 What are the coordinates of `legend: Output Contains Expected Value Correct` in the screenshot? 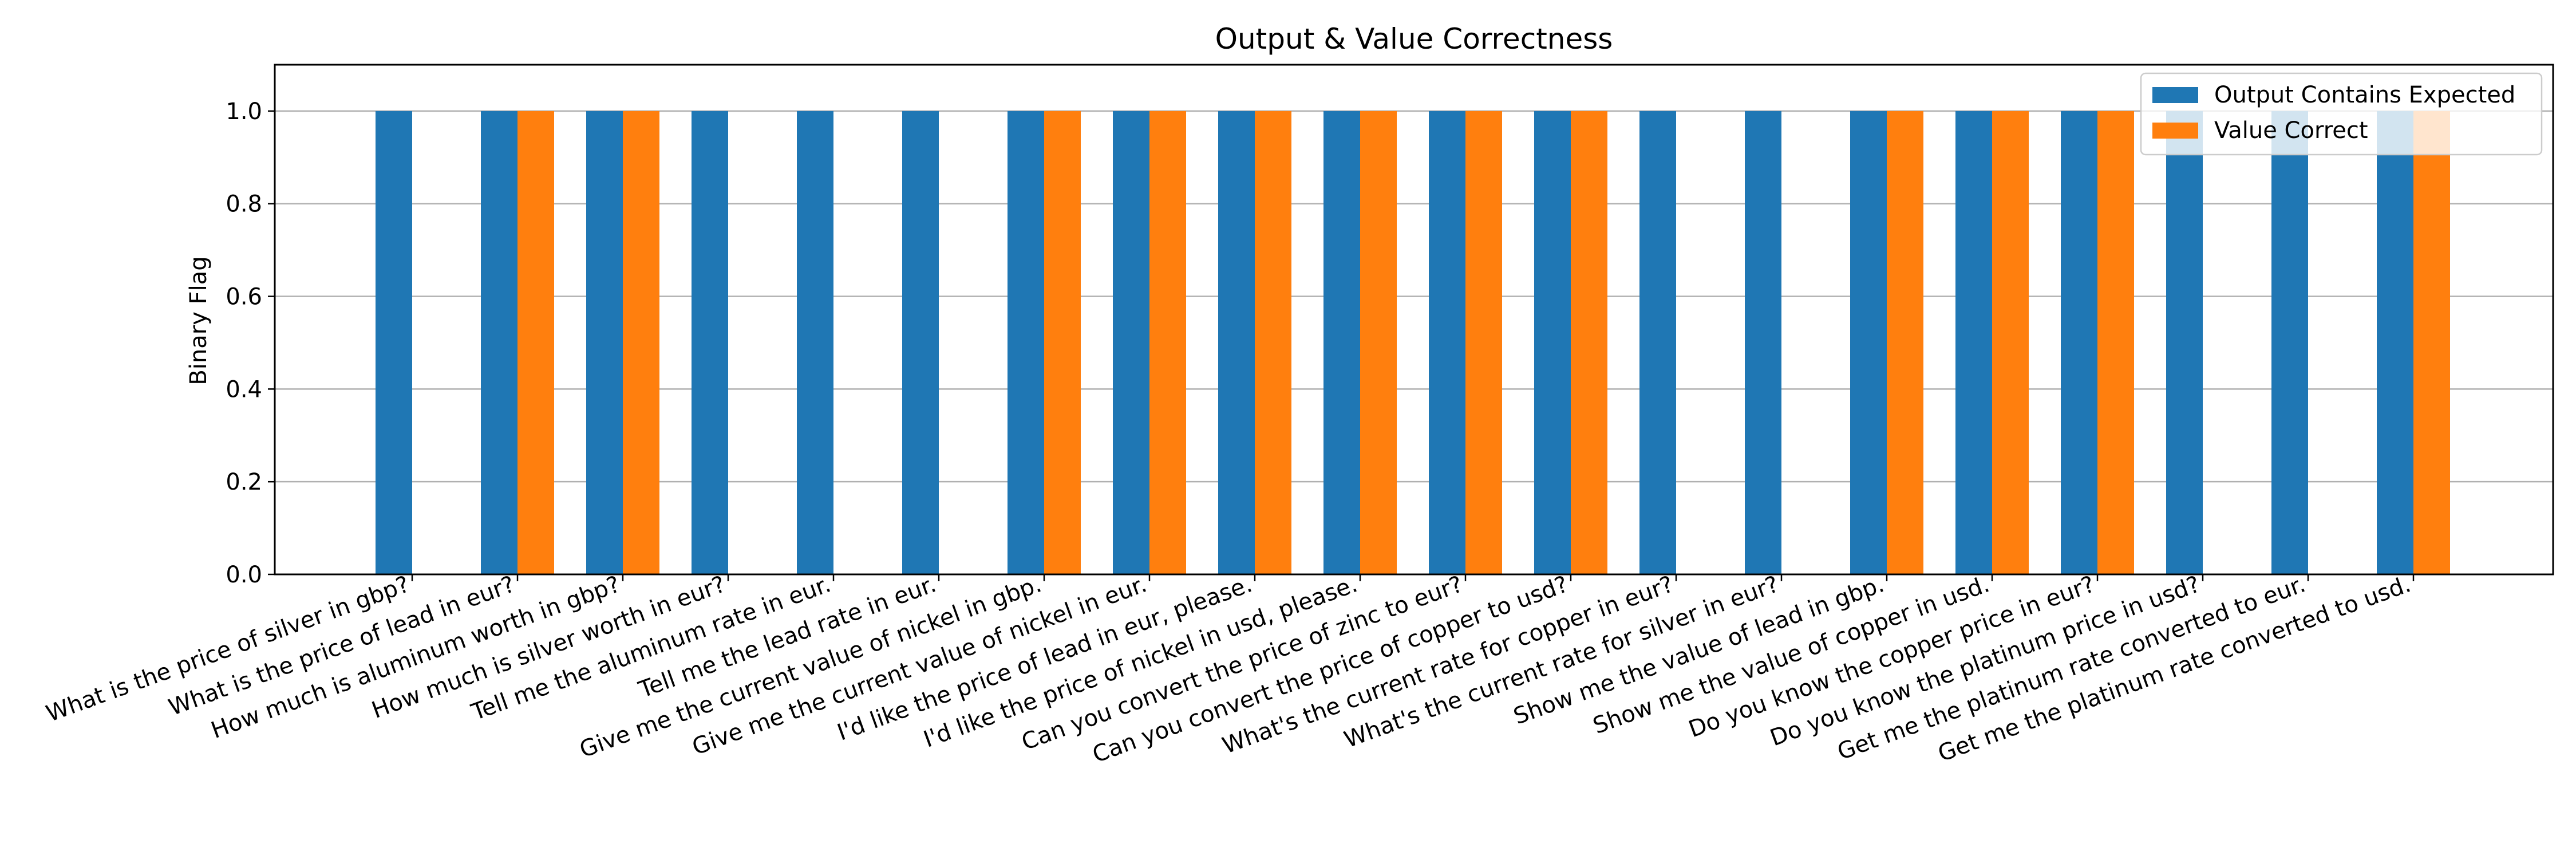 It's located at (2341, 114).